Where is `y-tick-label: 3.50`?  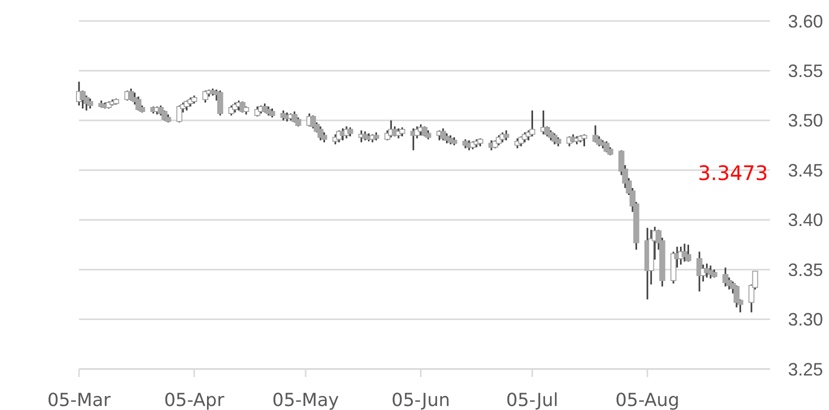
y-tick-label: 3.50 is located at coordinates (805, 120).